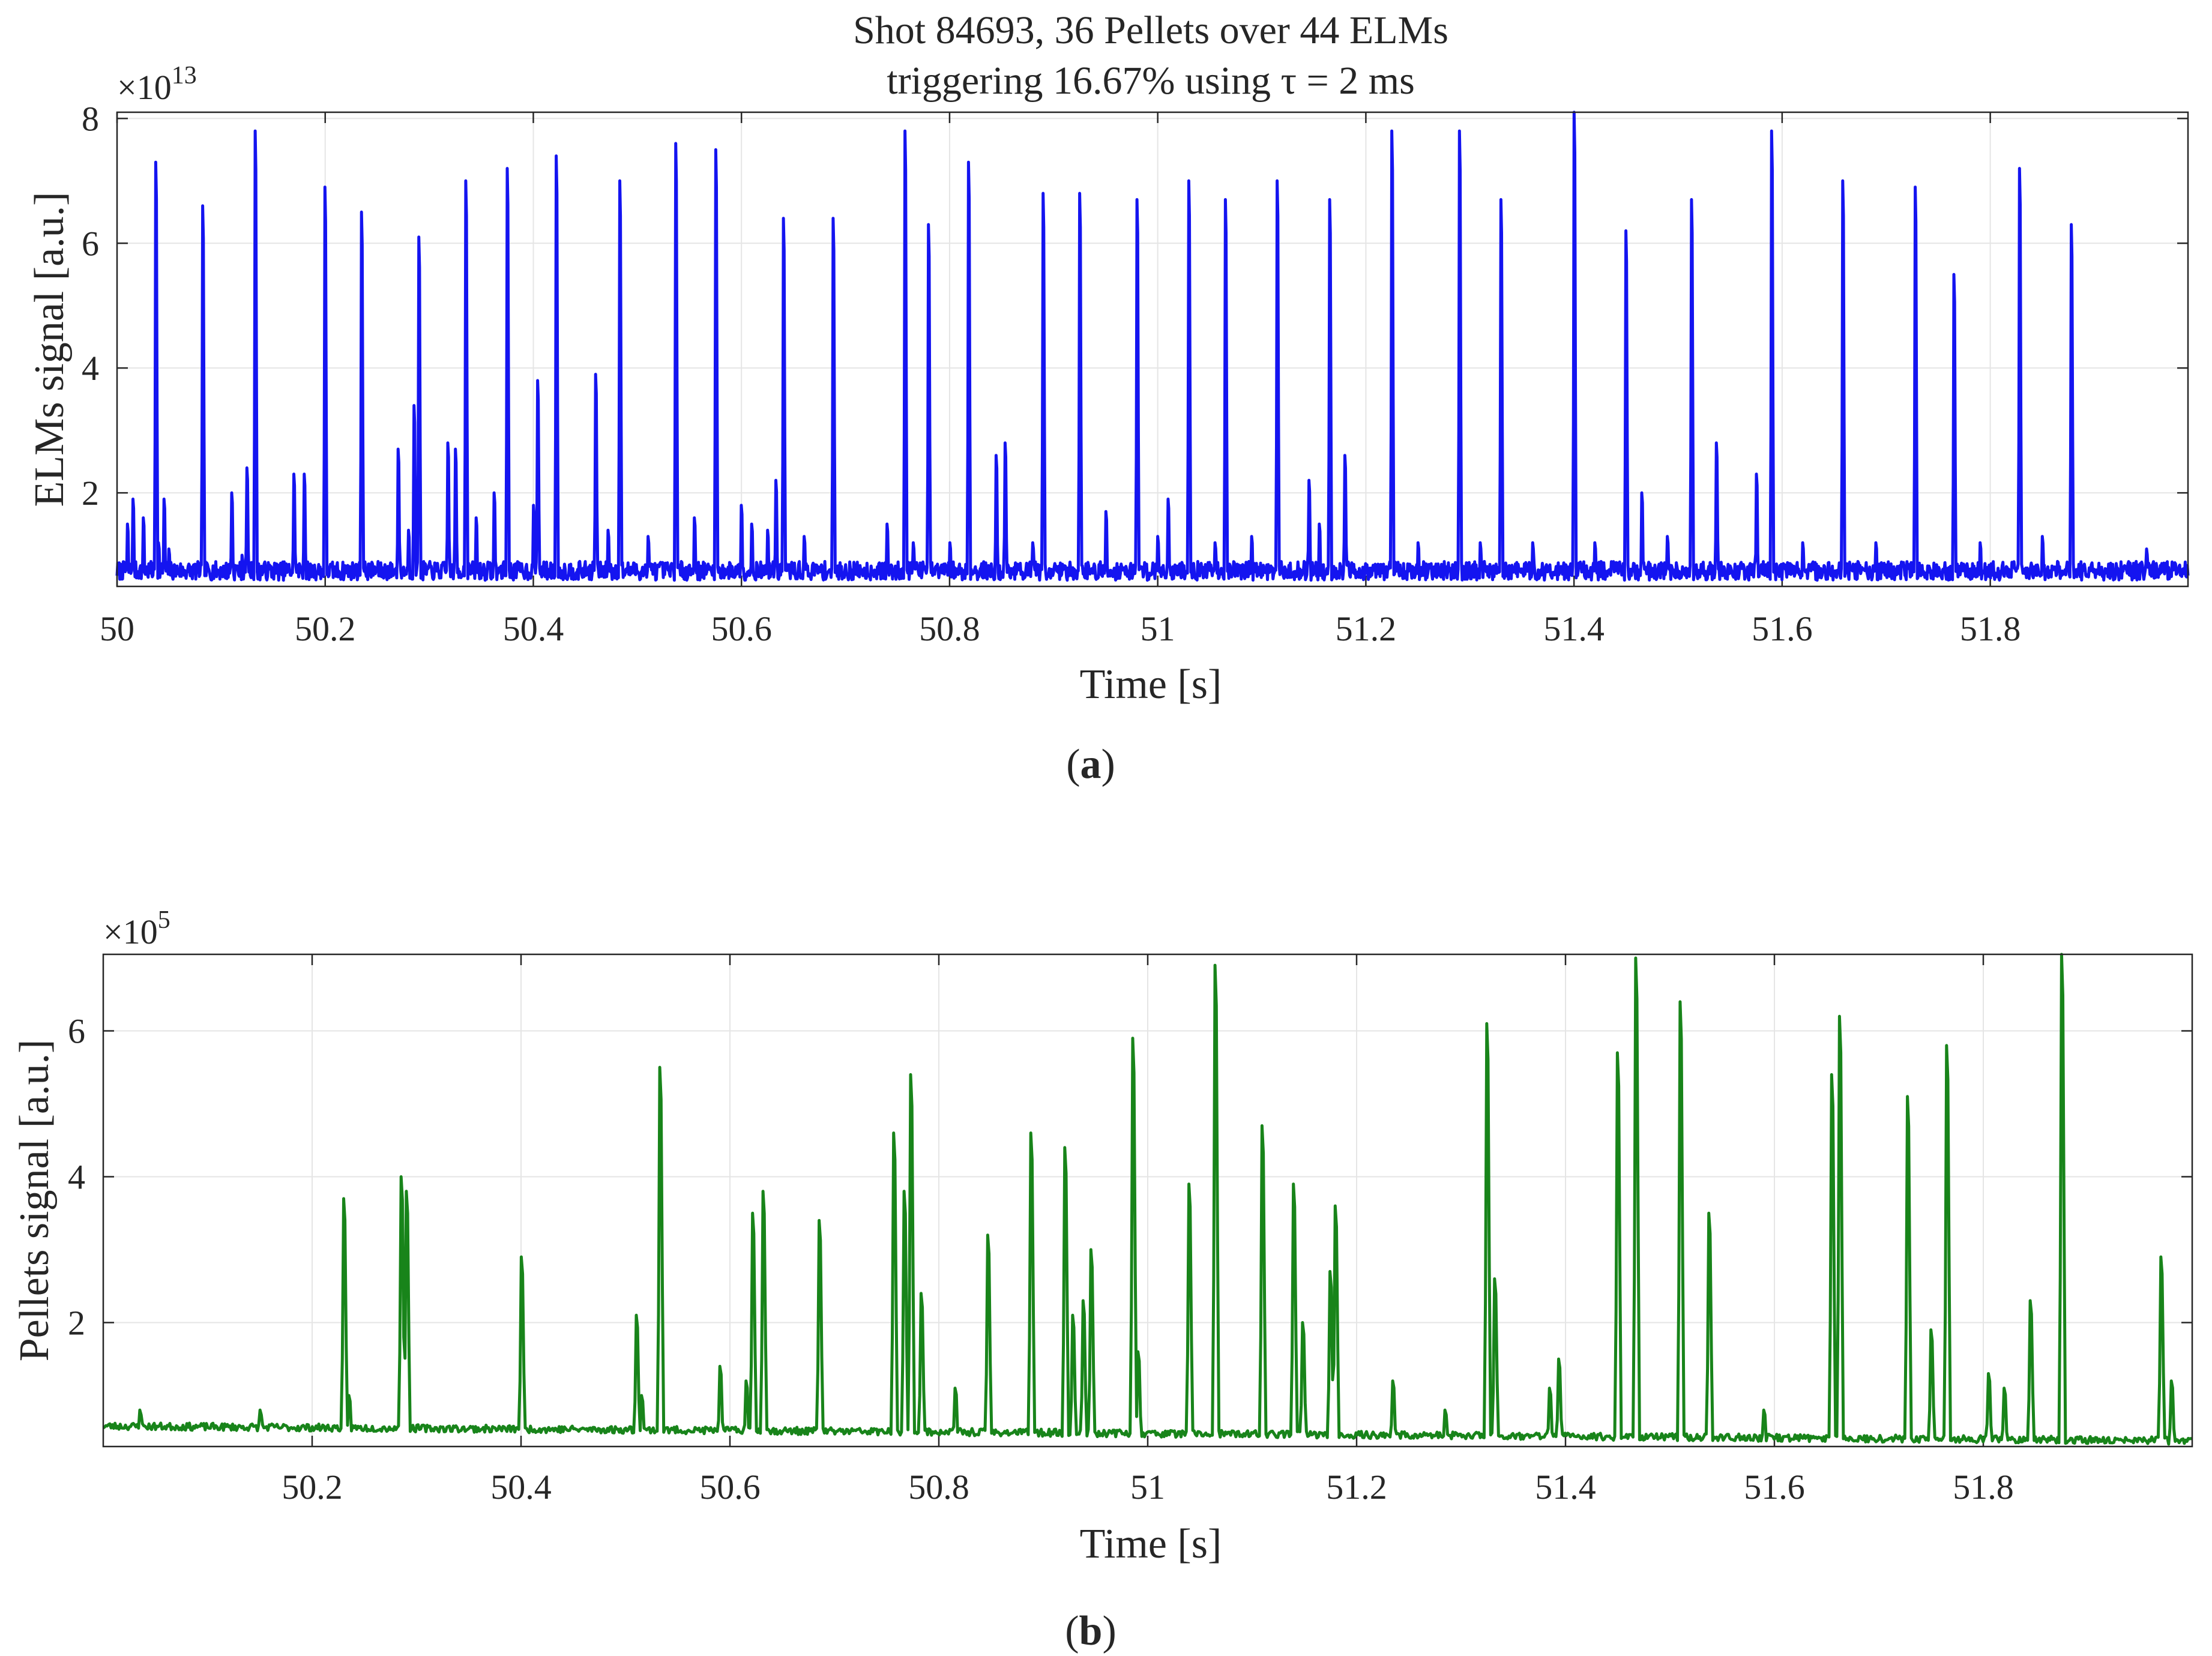 The image size is (2212, 1656). Describe the element at coordinates (157, 84) in the screenshot. I see `y-exponent-label: ×10¹³` at that location.